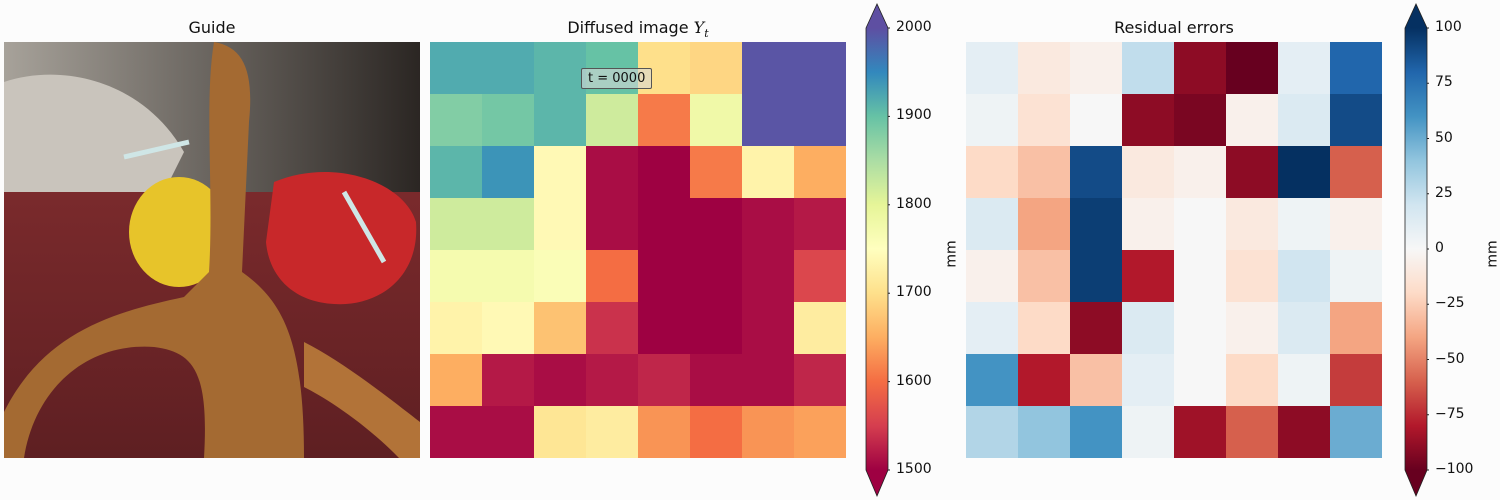 This screenshot has height=500, width=1500. Describe the element at coordinates (212, 27) in the screenshot. I see `guide-title: Guide` at that location.